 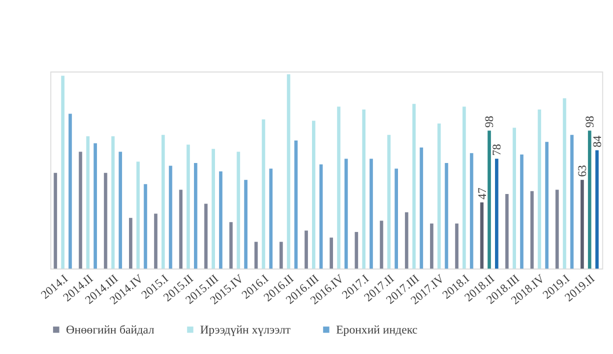 What do you see at coordinates (377, 329) in the screenshot?
I see `legend-label: Еронхий индекс` at bounding box center [377, 329].